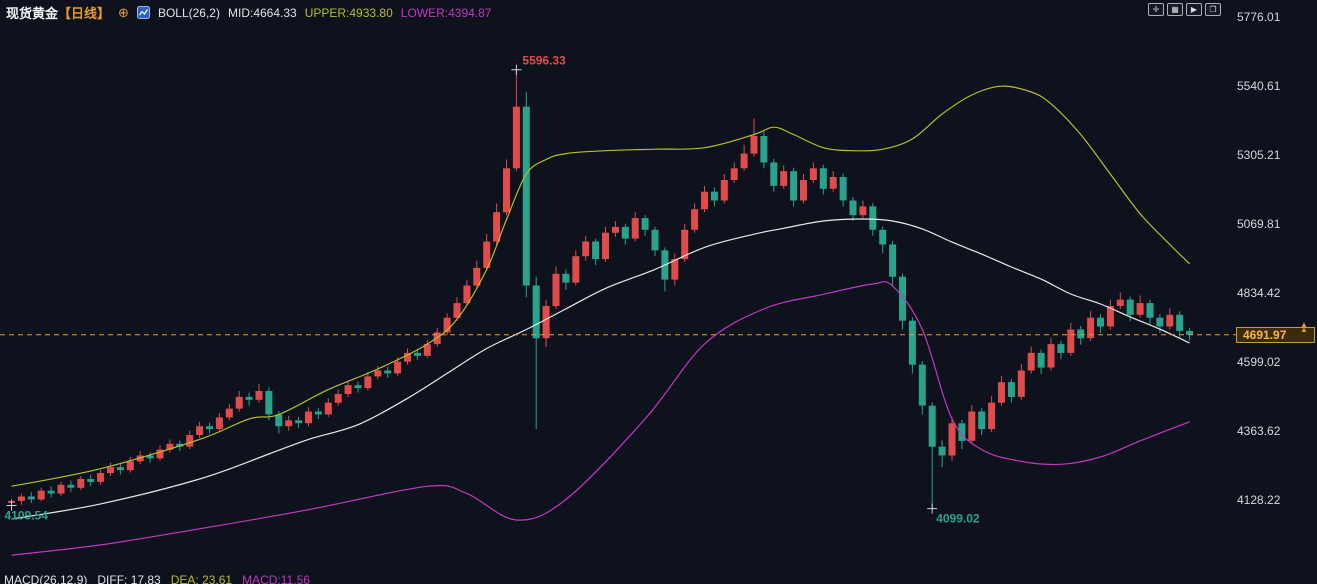 This screenshot has height=584, width=1317. What do you see at coordinates (348, 12) in the screenshot?
I see `boll-upper-value: UPPER:4933.80` at bounding box center [348, 12].